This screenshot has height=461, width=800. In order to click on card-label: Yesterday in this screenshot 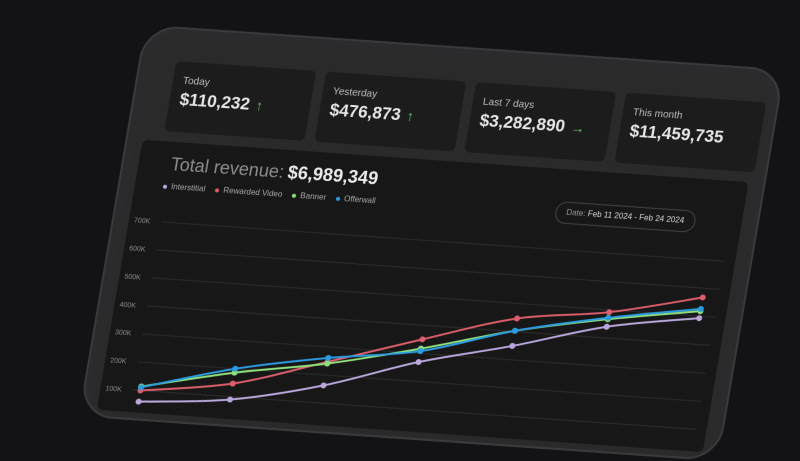, I will do `click(355, 93)`.